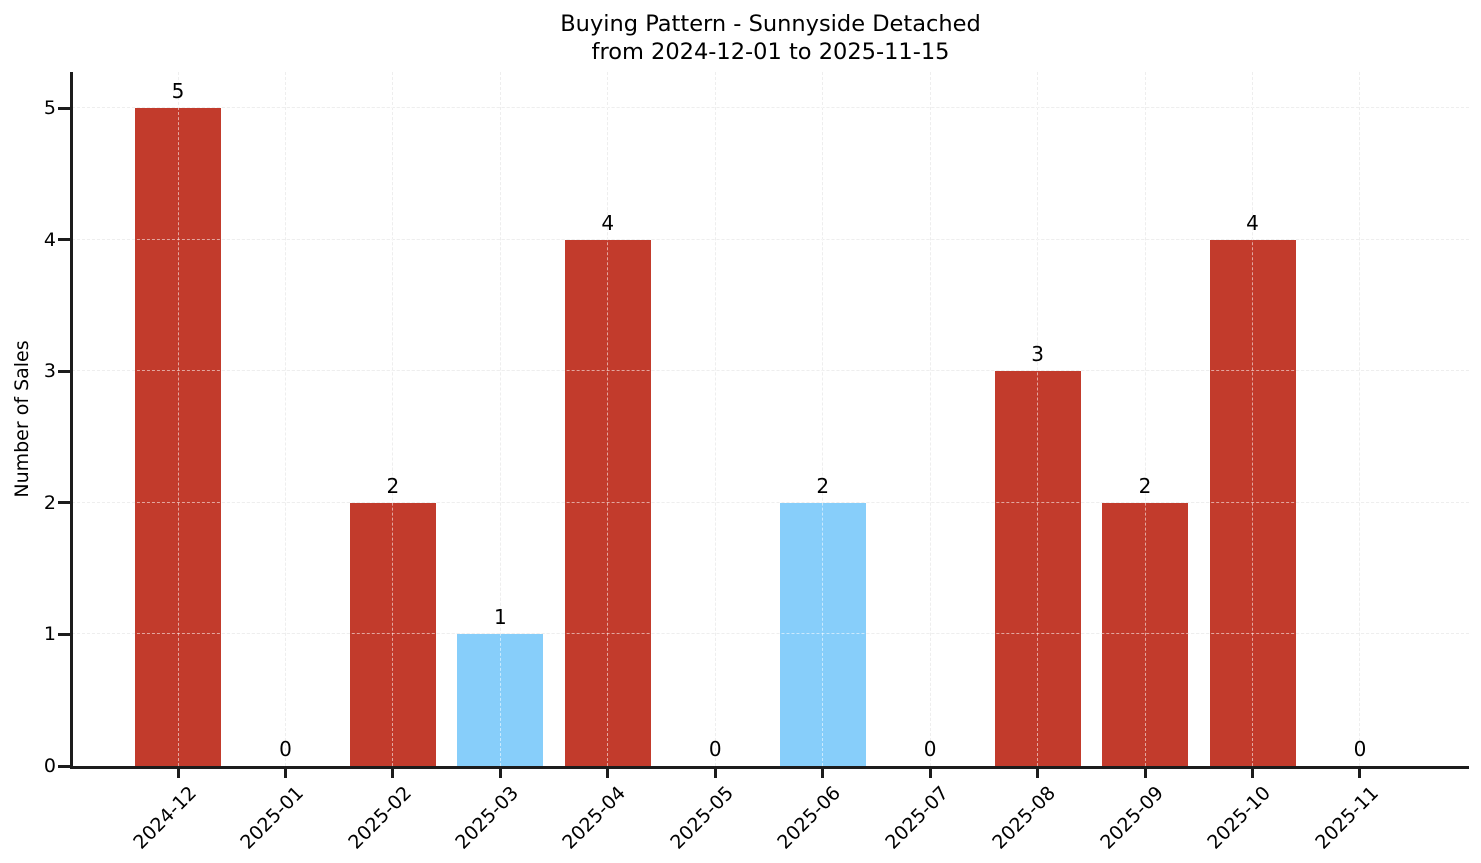 The width and height of the screenshot is (1481, 863). I want to click on x-tick-label: 2025-11, so click(1346, 818).